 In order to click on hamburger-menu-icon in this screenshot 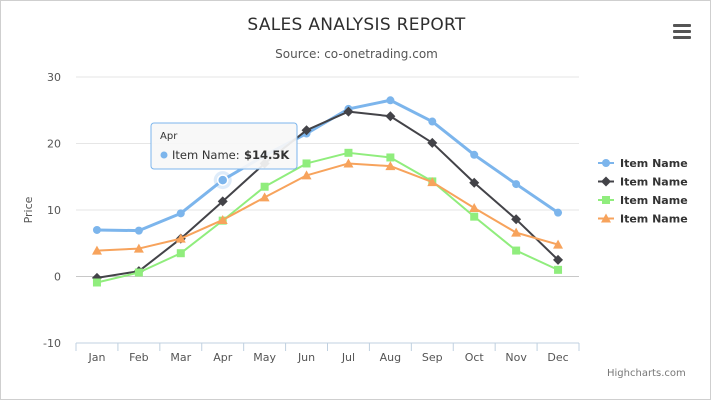, I will do `click(682, 32)`.